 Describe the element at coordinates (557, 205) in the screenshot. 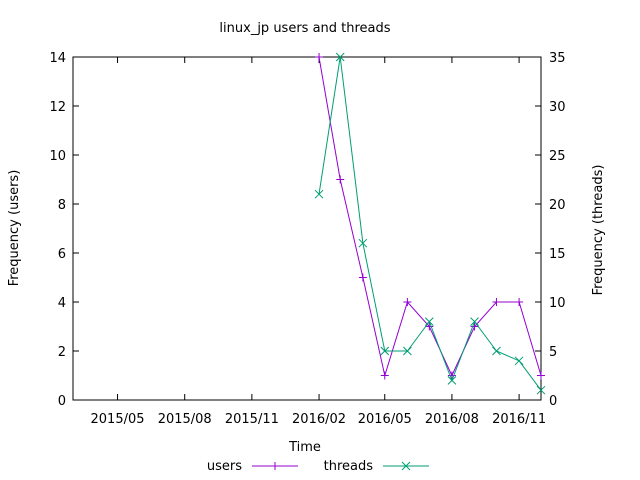

I see `y2-tick-label: 20` at that location.